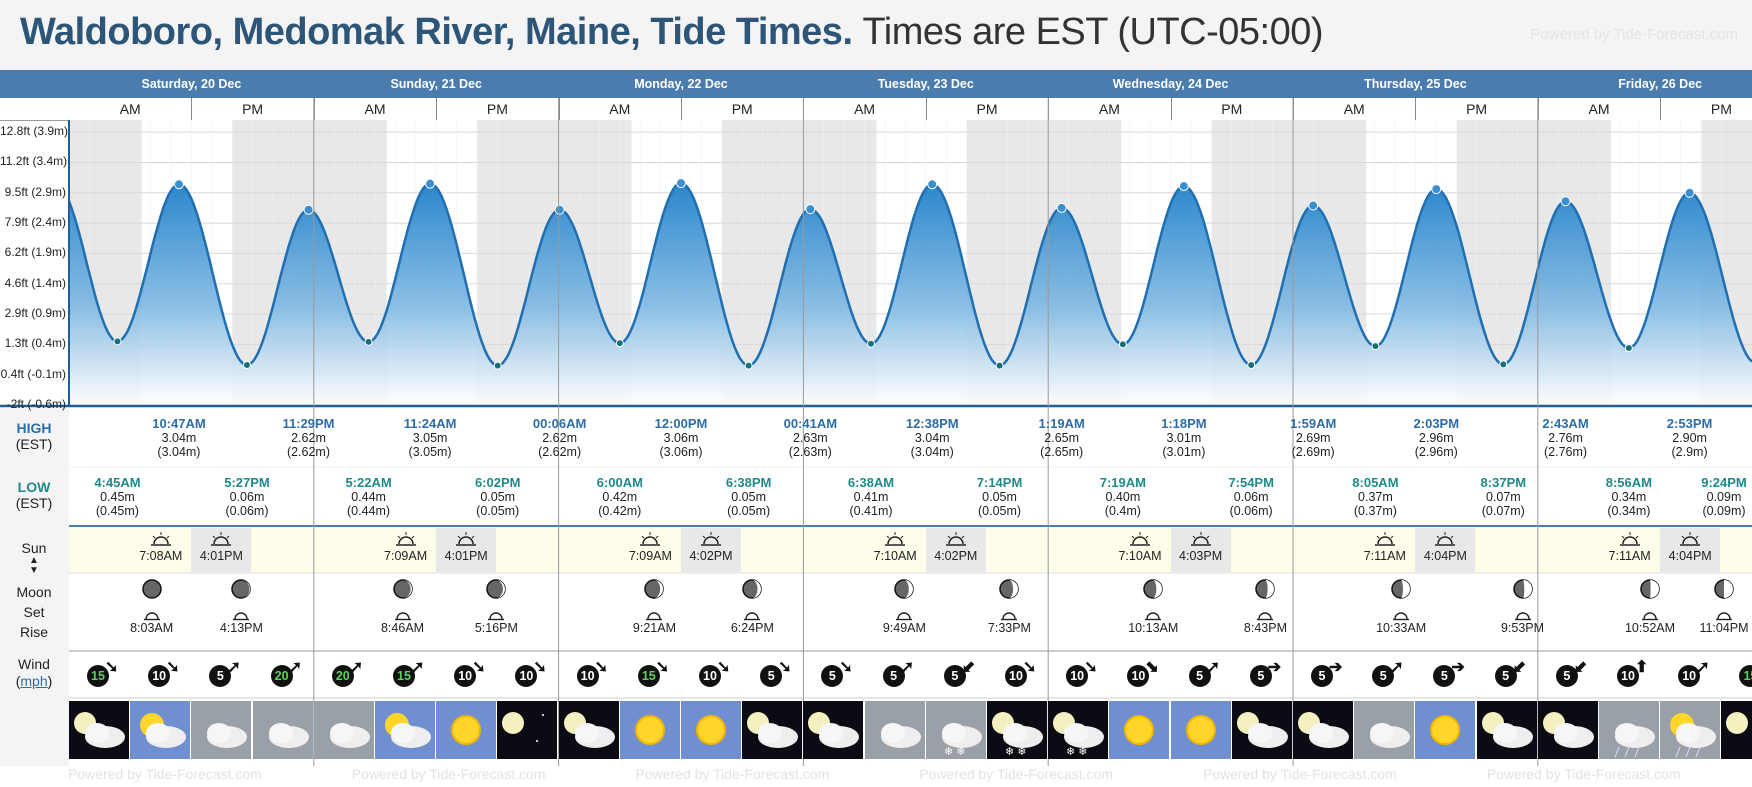  What do you see at coordinates (904, 606) in the screenshot?
I see `moon-event-cell: 9:49AM` at bounding box center [904, 606].